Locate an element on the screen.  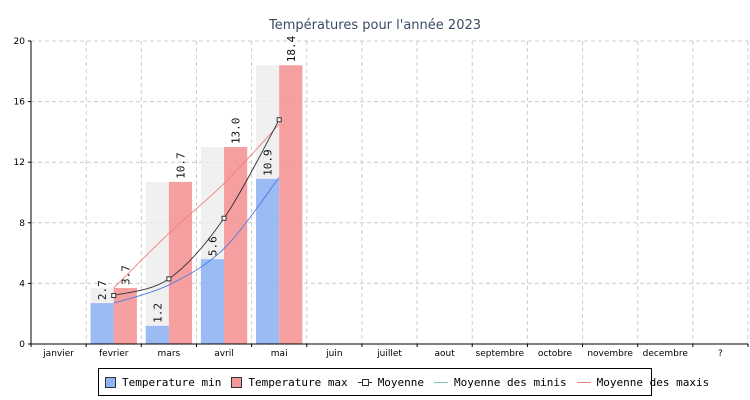
legend-item-temperature-max: Temperature max is located at coordinates (289, 382).